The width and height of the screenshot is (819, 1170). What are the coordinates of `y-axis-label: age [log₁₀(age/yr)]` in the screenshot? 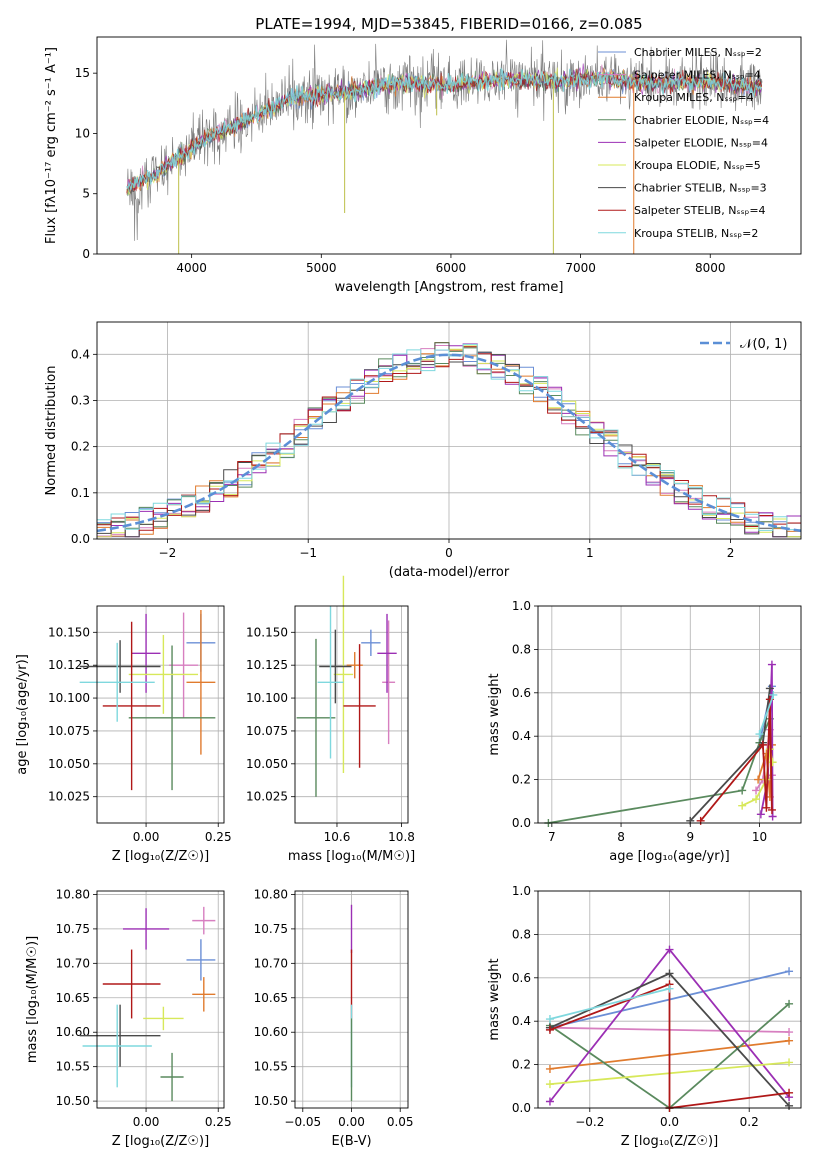 It's located at (22, 714).